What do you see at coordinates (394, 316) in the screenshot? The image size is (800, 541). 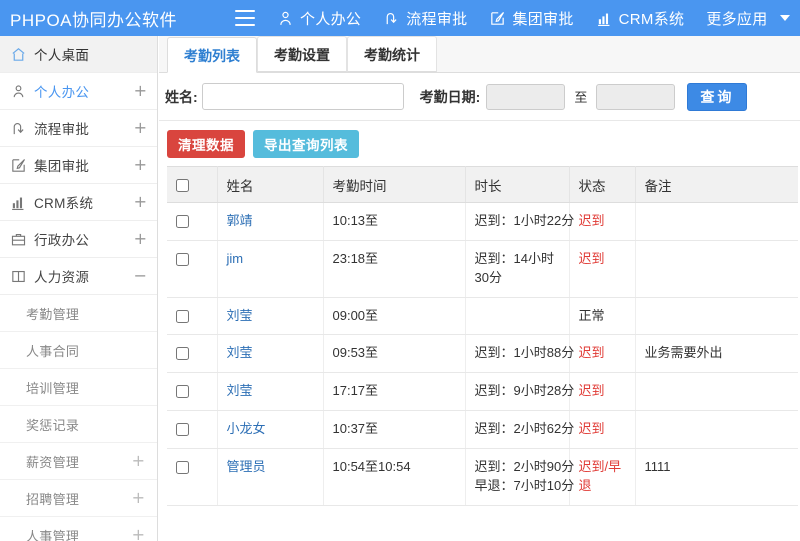 I see `row-time-cell: 09:00至` at bounding box center [394, 316].